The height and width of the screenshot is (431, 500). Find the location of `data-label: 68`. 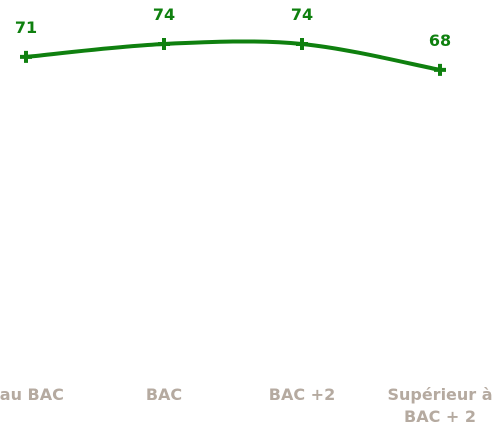

data-label: 68 is located at coordinates (440, 40).